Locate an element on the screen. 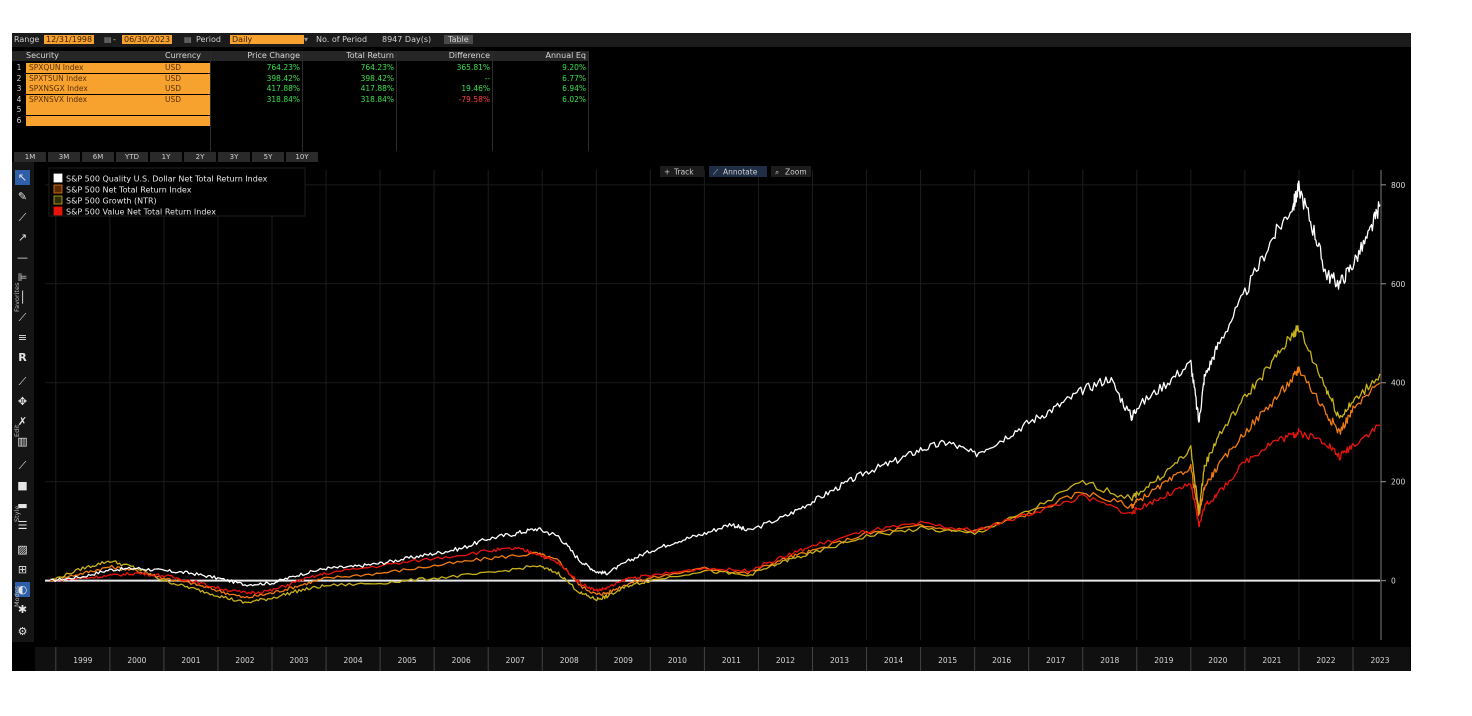 The image size is (1472, 716). header-currency: Currency is located at coordinates (186, 56).